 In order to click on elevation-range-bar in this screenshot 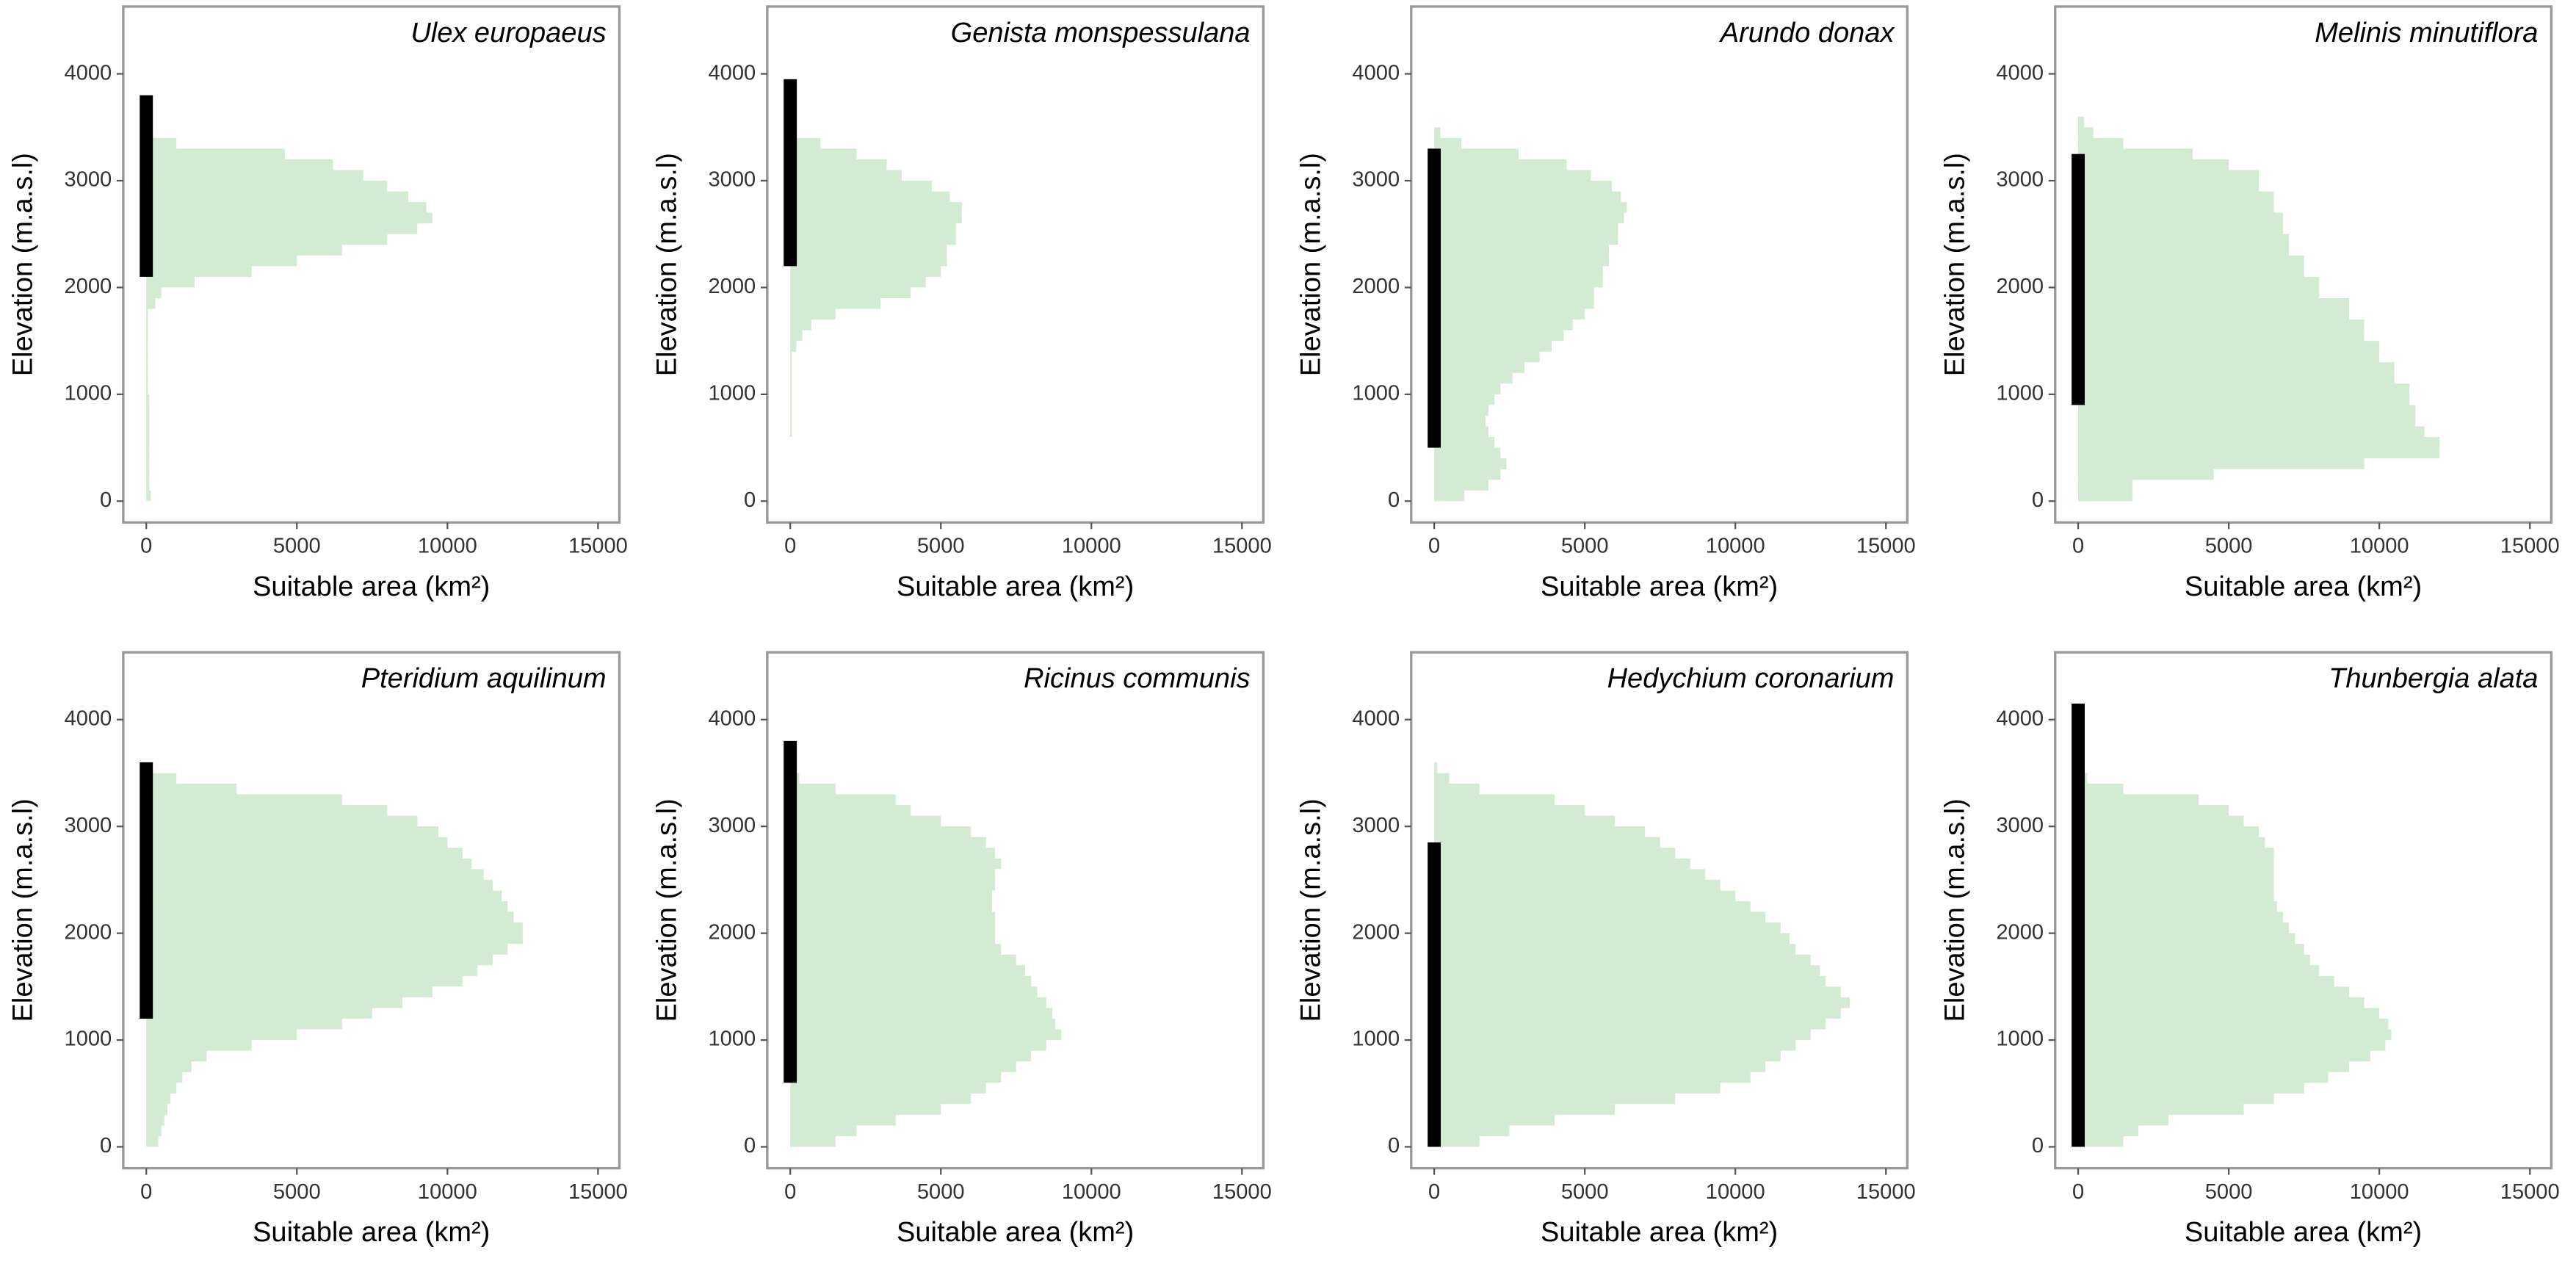, I will do `click(146, 890)`.